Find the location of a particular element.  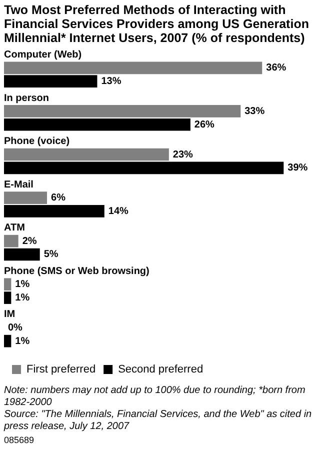

y-tick-label: Phone (voice) is located at coordinates (37, 142).